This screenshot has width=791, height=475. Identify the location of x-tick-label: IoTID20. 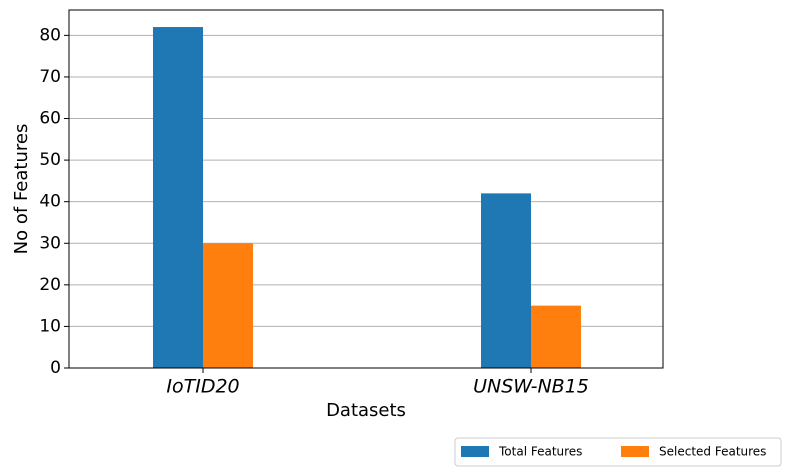
(202, 387).